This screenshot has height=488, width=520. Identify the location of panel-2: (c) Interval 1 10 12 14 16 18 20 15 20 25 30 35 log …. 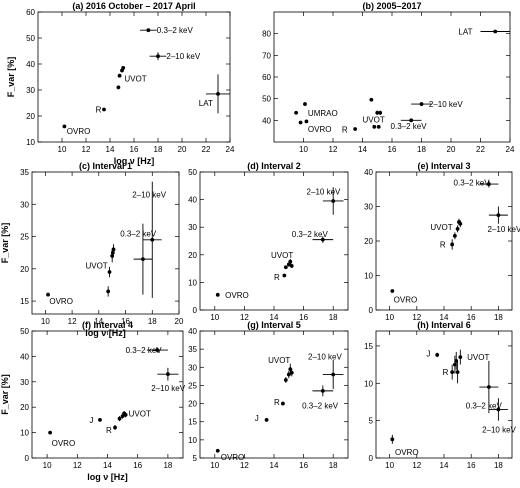
(92, 249).